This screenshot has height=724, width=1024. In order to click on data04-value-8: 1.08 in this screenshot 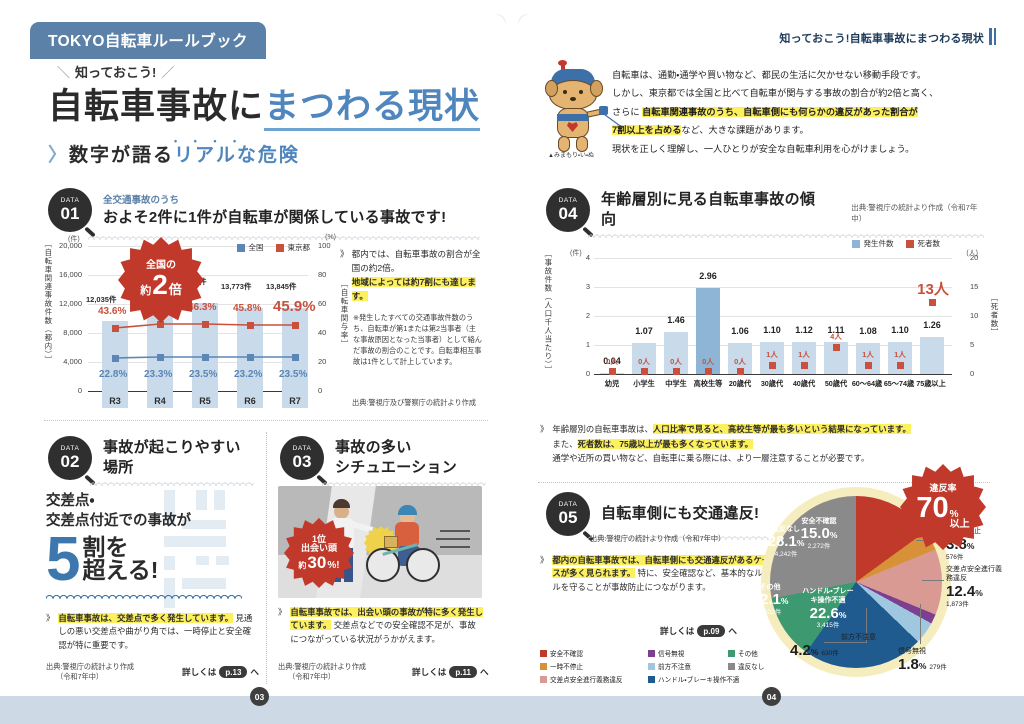, I will do `click(868, 331)`.